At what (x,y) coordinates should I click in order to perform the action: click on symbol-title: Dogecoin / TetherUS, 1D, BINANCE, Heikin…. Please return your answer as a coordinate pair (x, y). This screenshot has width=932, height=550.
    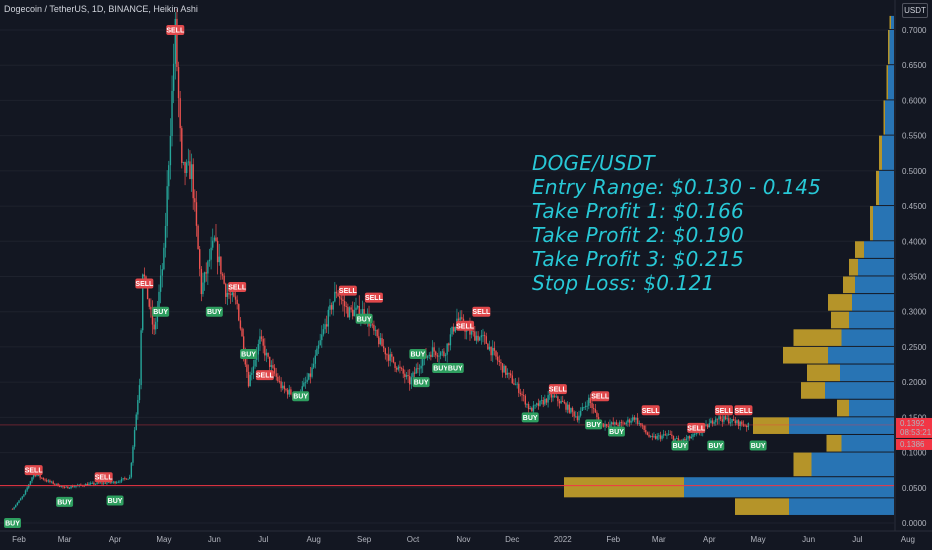
    Looking at the image, I should click on (101, 9).